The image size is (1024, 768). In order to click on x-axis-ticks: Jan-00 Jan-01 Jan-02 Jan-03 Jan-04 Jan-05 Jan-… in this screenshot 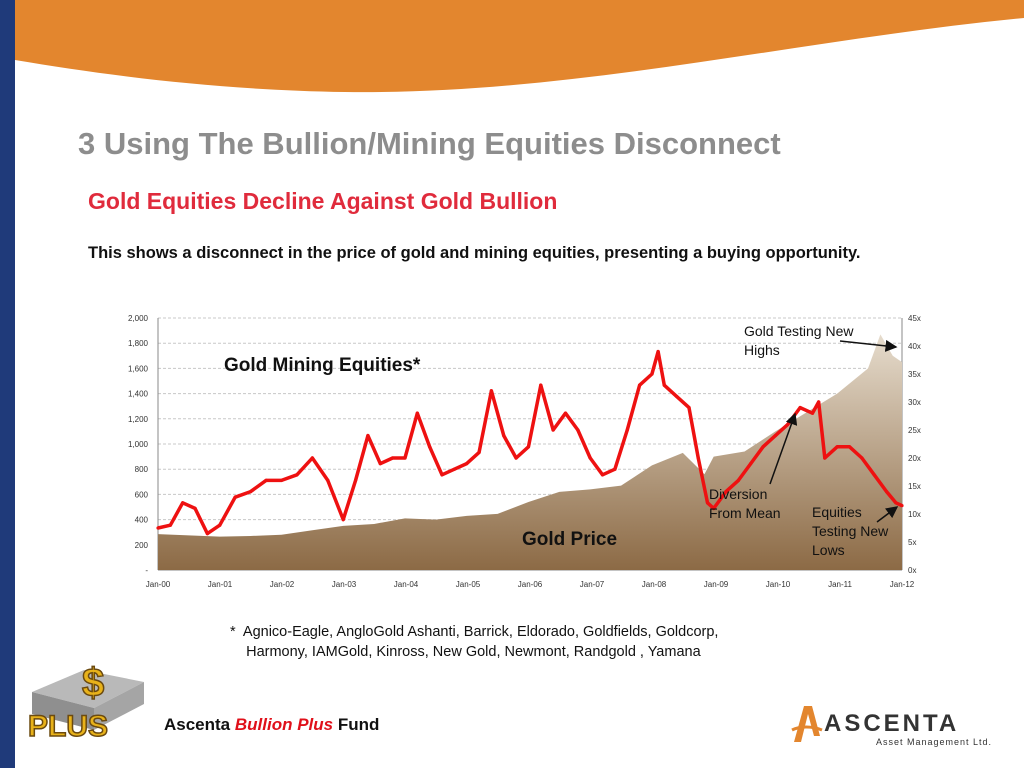, I will do `click(530, 584)`.